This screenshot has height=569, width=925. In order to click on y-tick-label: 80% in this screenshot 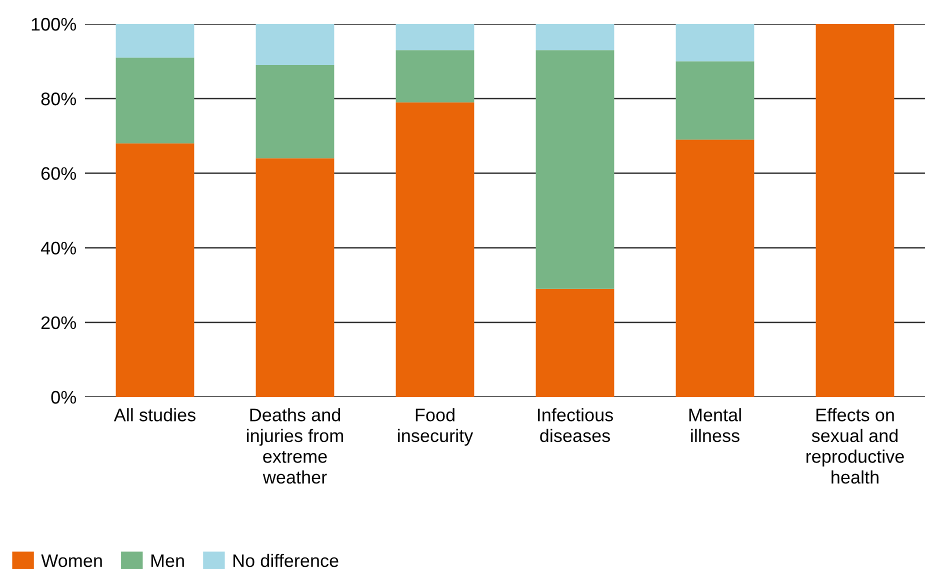, I will do `click(58, 99)`.